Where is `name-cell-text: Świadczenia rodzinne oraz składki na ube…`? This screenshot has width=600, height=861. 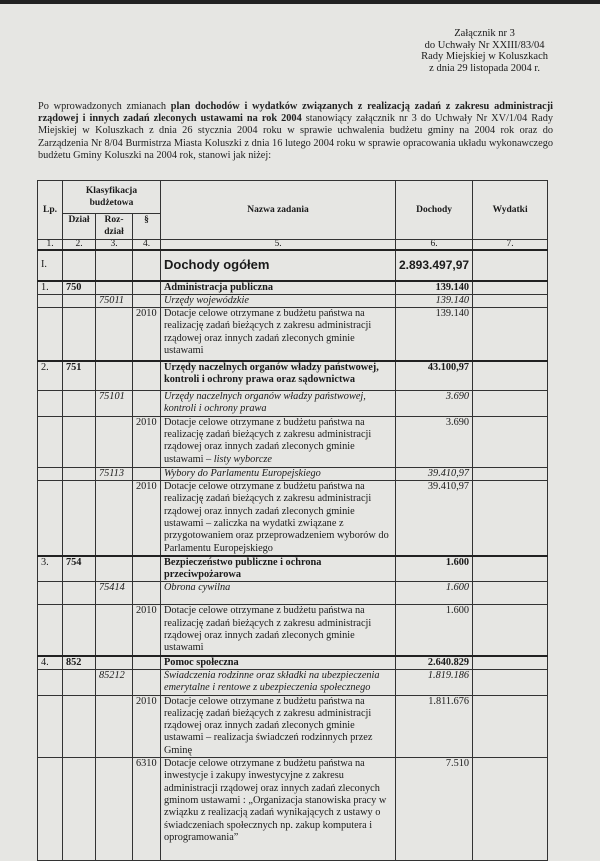
name-cell-text: Świadczenia rodzinne oraz składki na ube… is located at coordinates (272, 681).